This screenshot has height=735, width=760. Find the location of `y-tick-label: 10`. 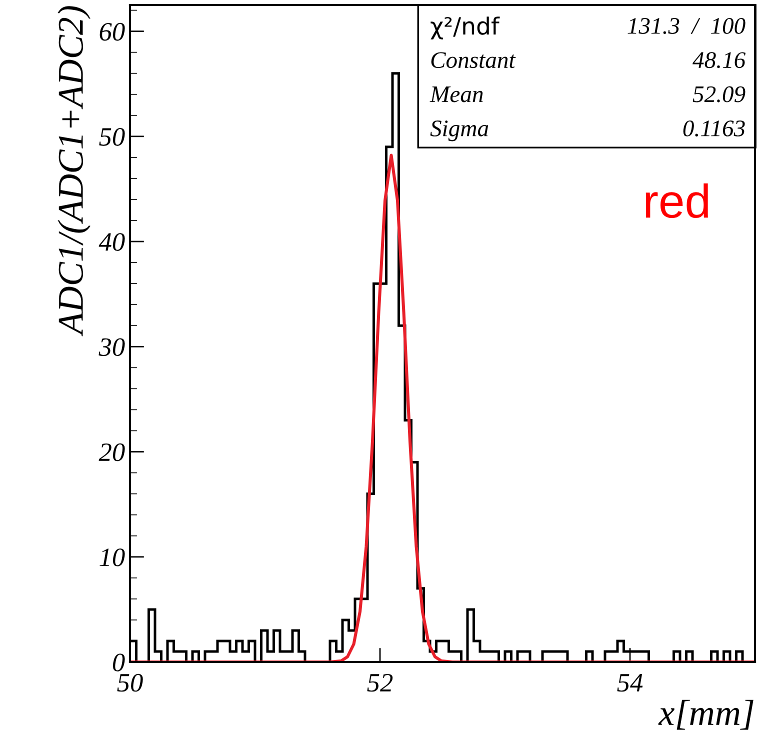

y-tick-label: 10 is located at coordinates (112, 557).